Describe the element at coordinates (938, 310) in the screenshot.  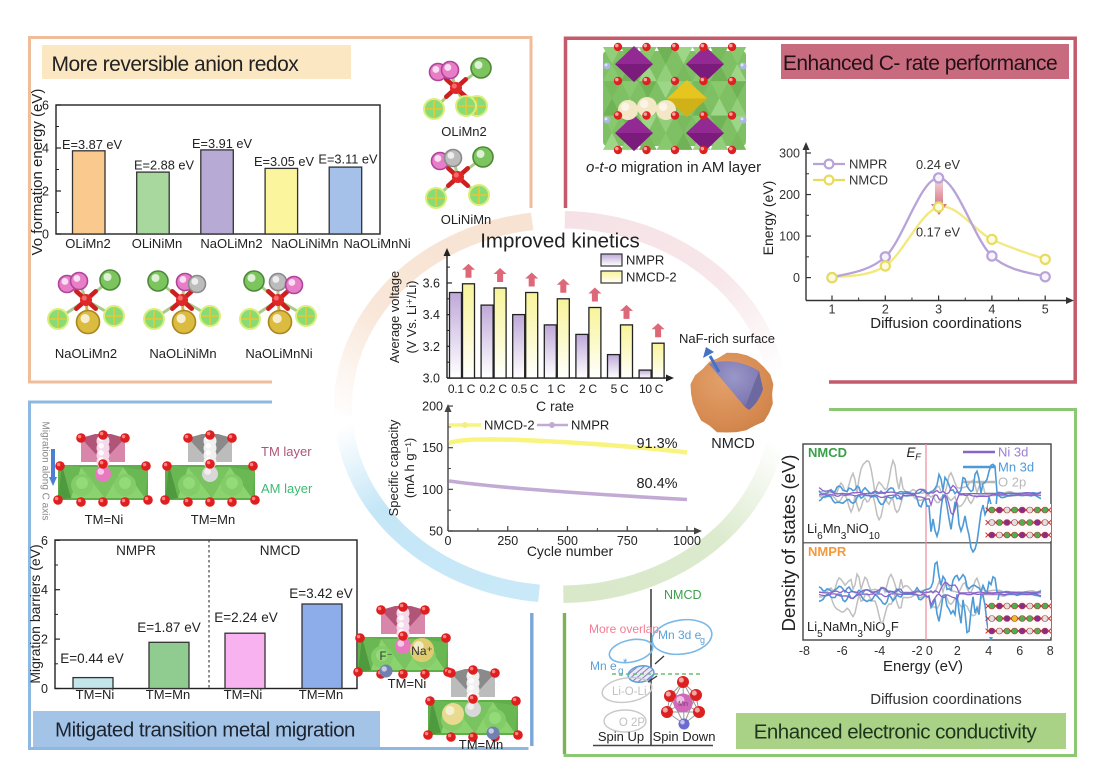
I see `svg-text: 3` at that location.